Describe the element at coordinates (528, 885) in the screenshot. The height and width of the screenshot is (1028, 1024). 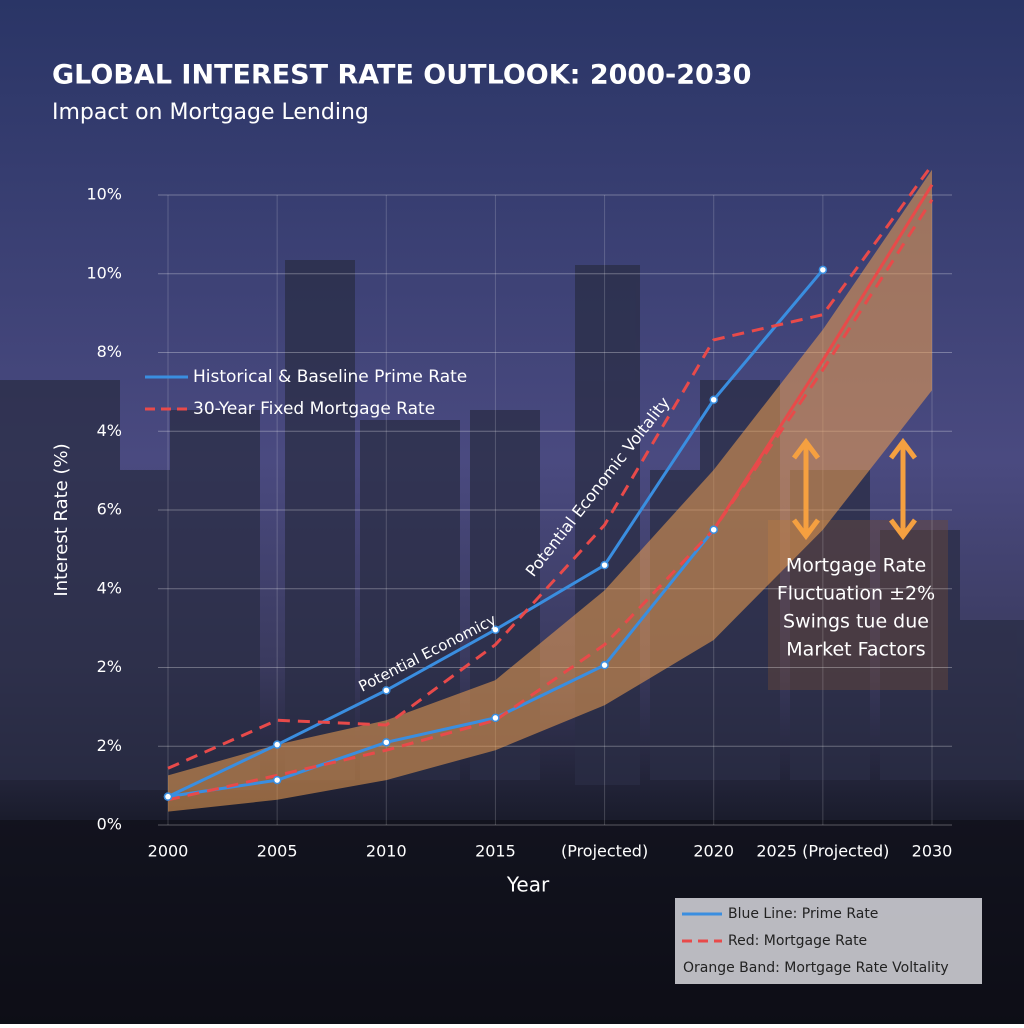
I see `x-axis-label: Year` at that location.